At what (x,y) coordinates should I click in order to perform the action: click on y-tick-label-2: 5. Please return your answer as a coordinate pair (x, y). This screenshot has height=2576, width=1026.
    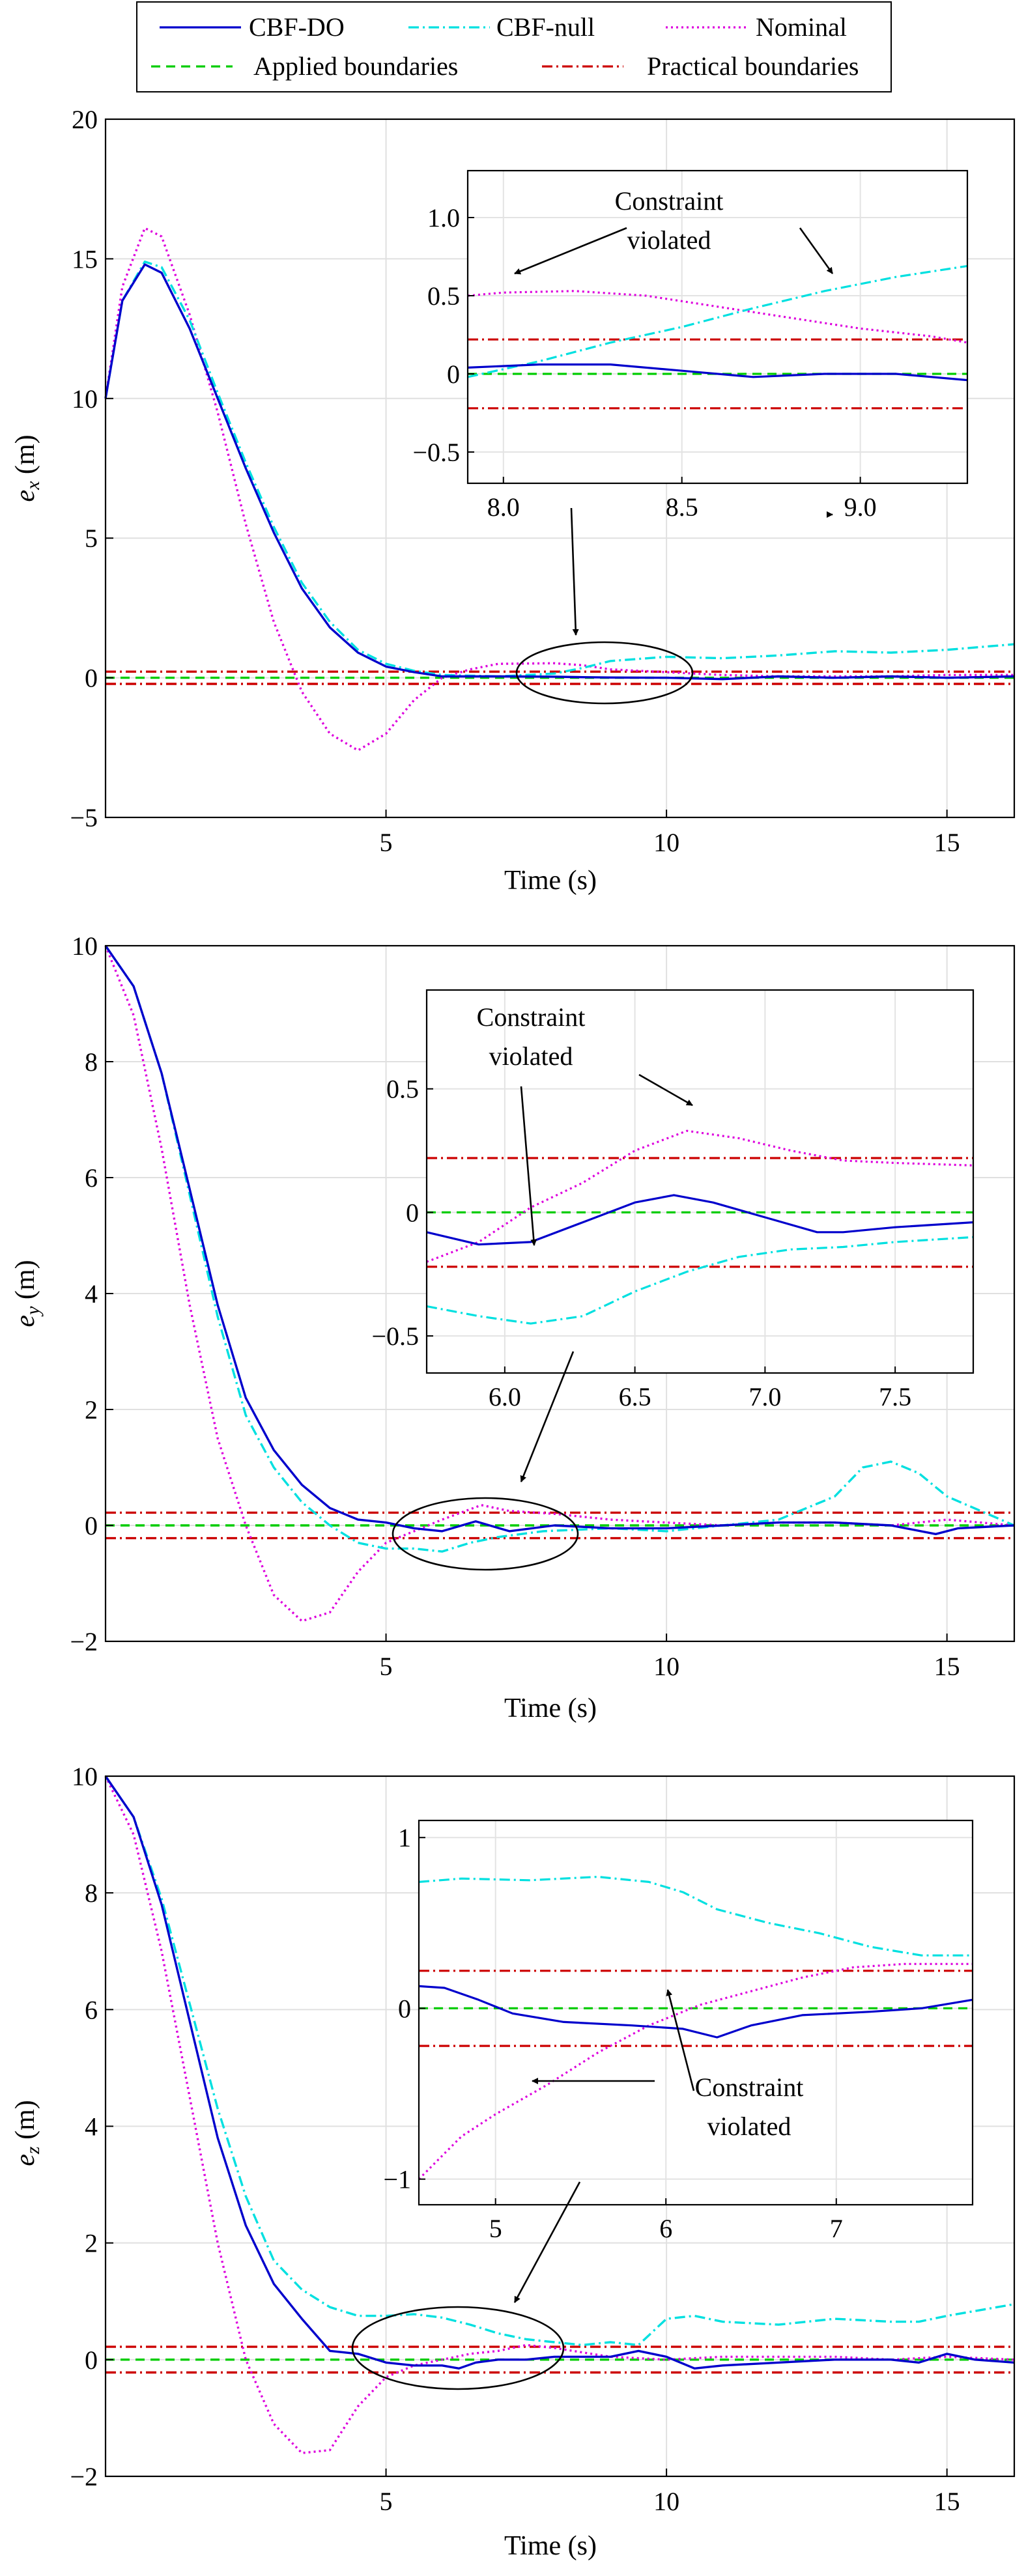
    Looking at the image, I should click on (92, 538).